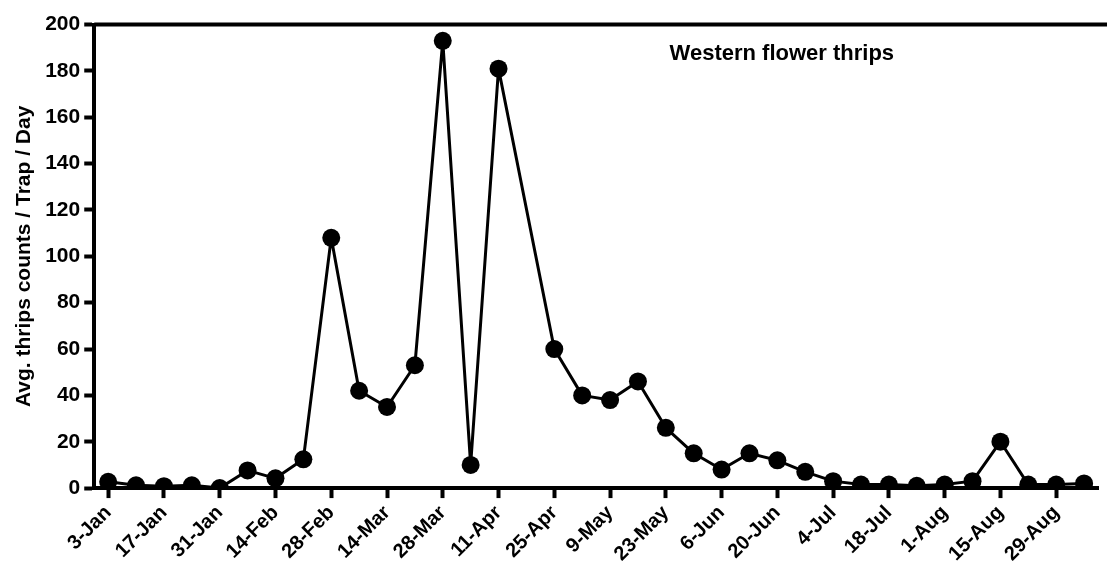  Describe the element at coordinates (68, 347) in the screenshot. I see `y-tick-label: 60` at that location.